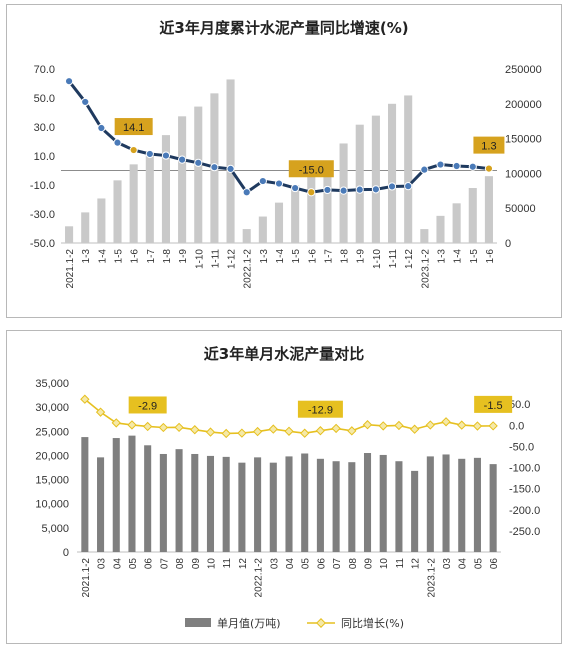  Describe the element at coordinates (521, 447) in the screenshot. I see `y-tick-label-right: -50.0` at that location.